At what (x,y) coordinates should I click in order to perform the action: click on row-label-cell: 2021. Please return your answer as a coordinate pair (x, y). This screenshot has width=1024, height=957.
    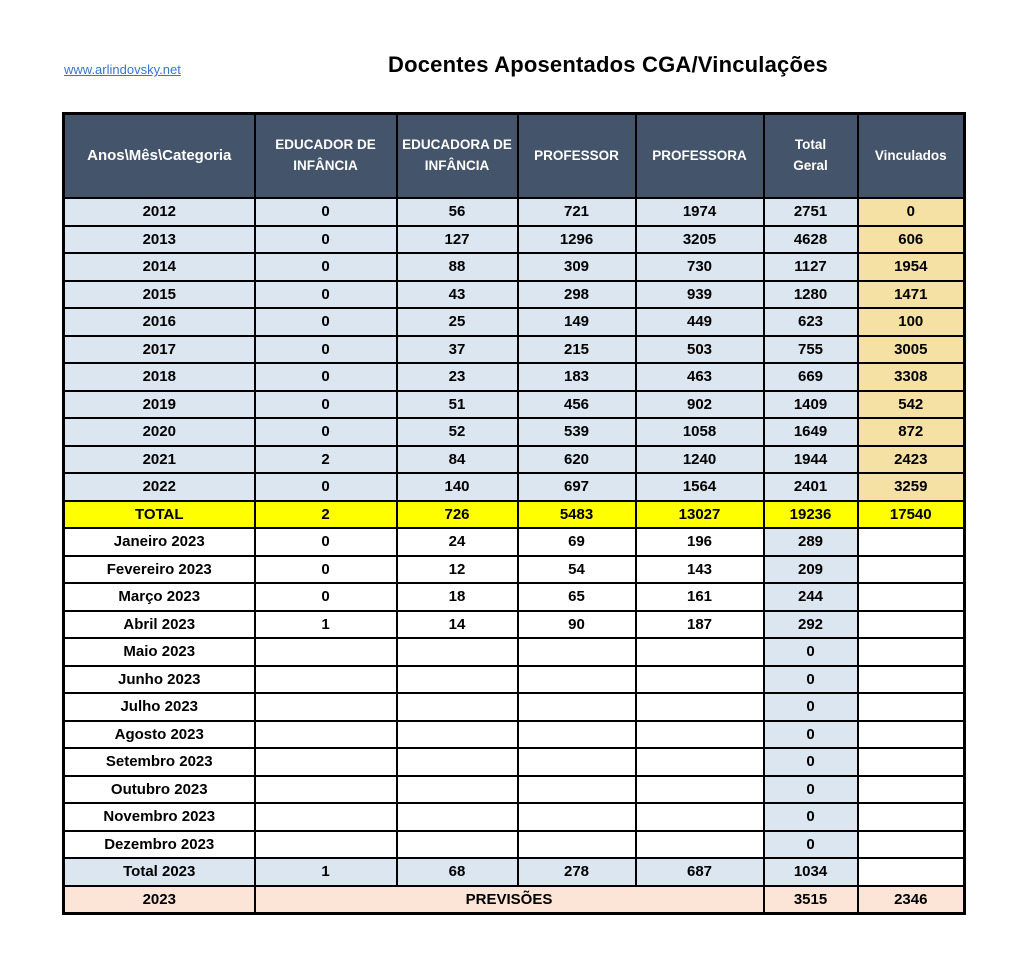
    Looking at the image, I should click on (159, 459).